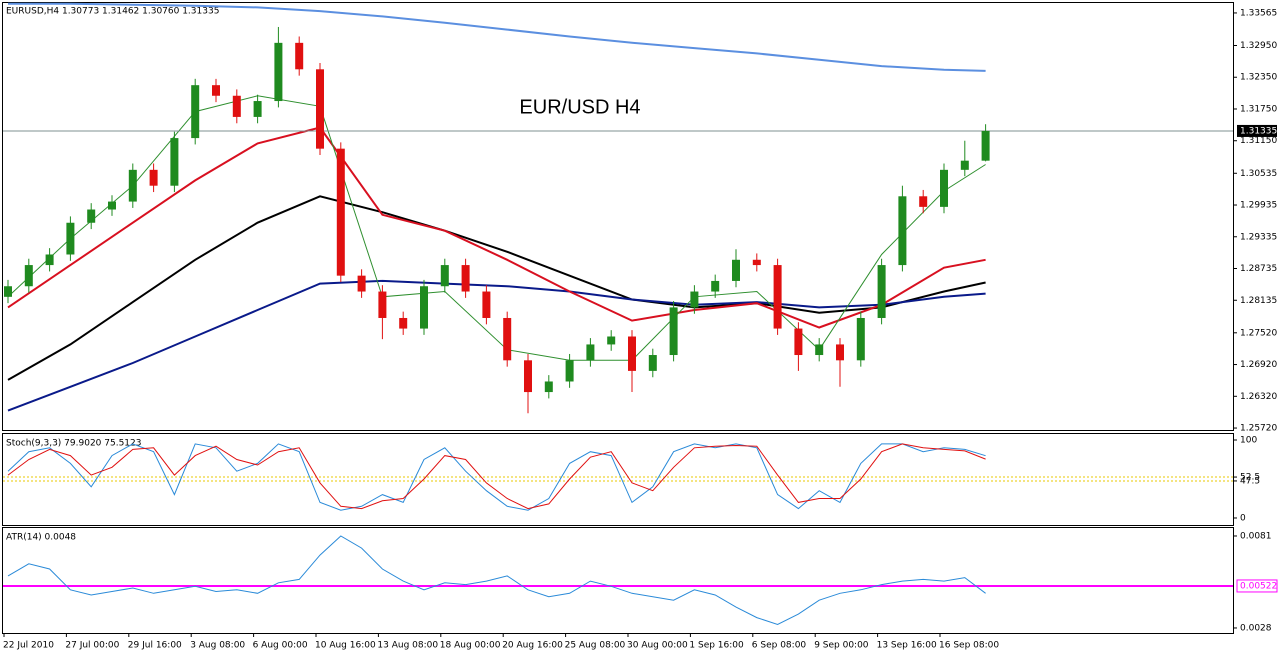 The image size is (1278, 657). Describe the element at coordinates (1258, 109) in the screenshot. I see `y-tick-label: 1.31750` at that location.